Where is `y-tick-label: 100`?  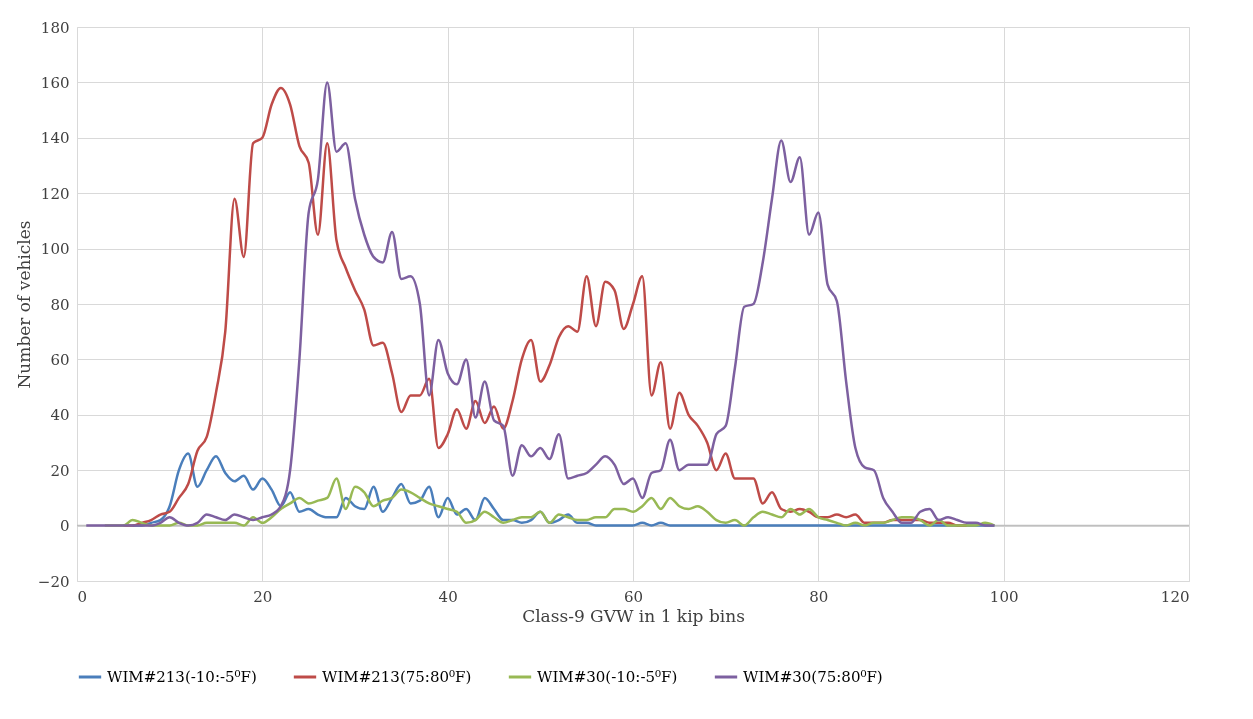
y-tick-label: 100 is located at coordinates (55, 249).